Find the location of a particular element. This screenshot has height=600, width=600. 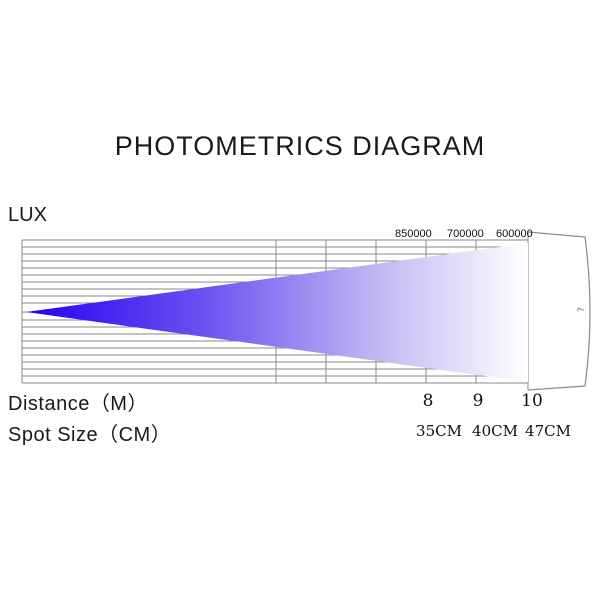

lux-values: 850000 700000 600000 is located at coordinates (464, 234).